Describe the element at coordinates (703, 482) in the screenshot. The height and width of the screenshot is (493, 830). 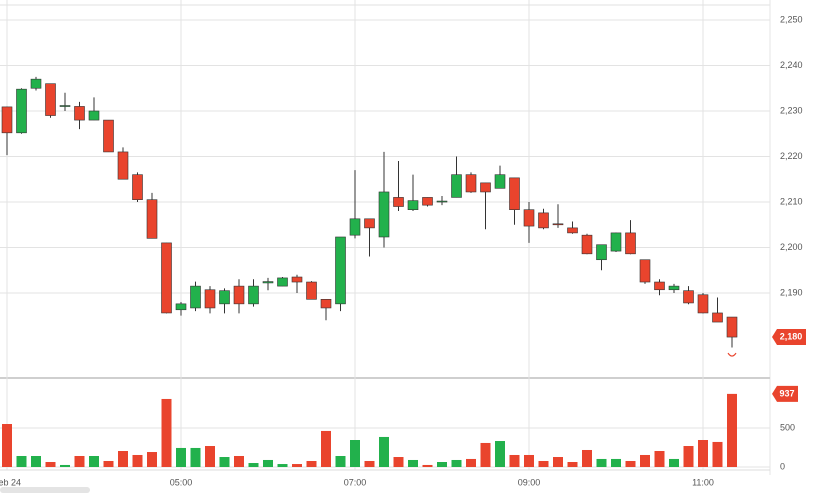
I see `x-tick-label: 11:00` at that location.